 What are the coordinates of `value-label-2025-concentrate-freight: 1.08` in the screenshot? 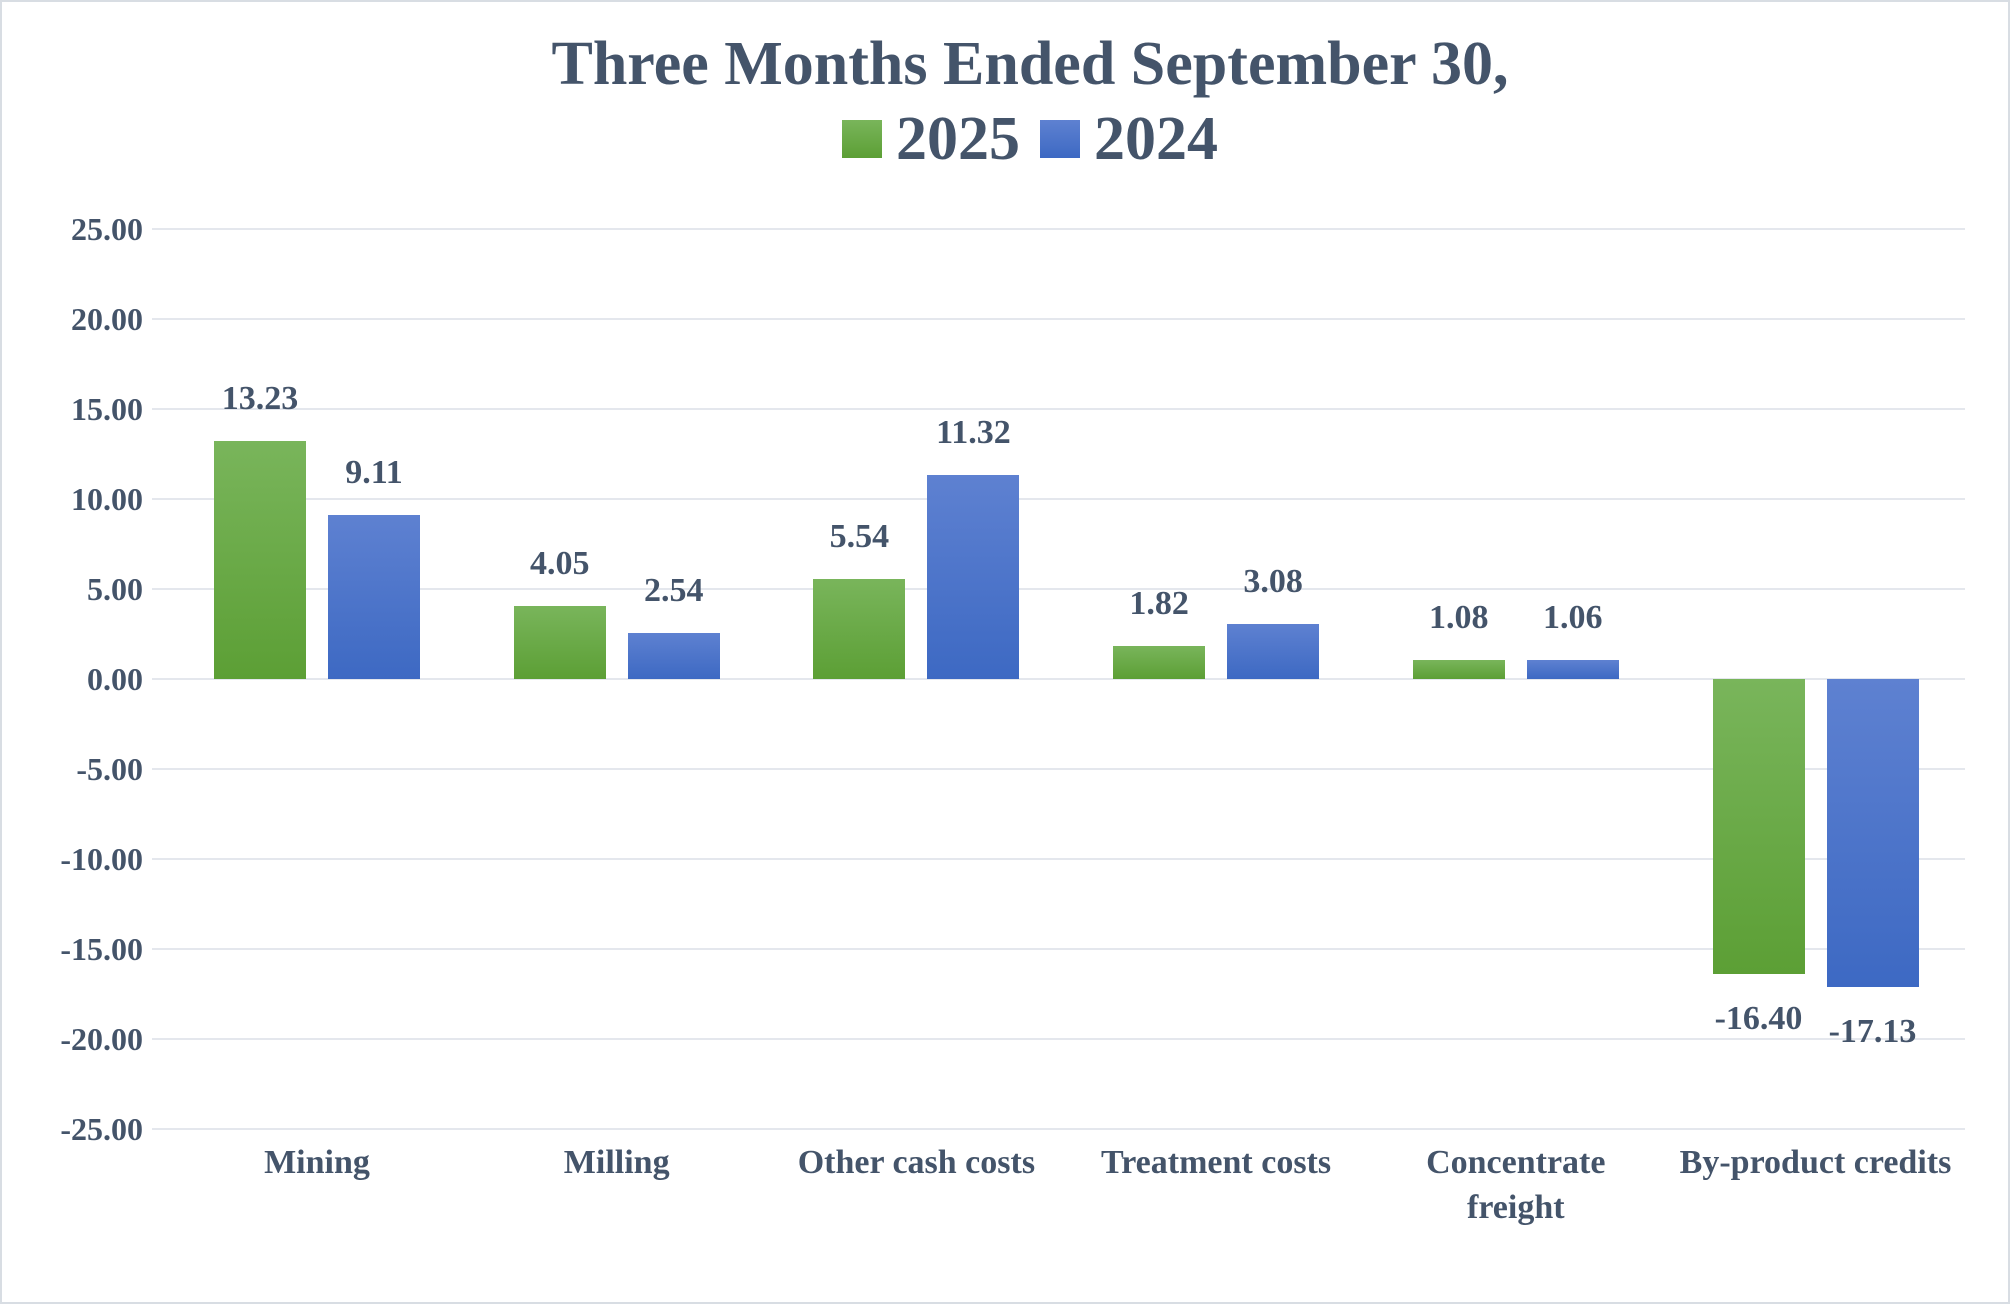 It's located at (1459, 617).